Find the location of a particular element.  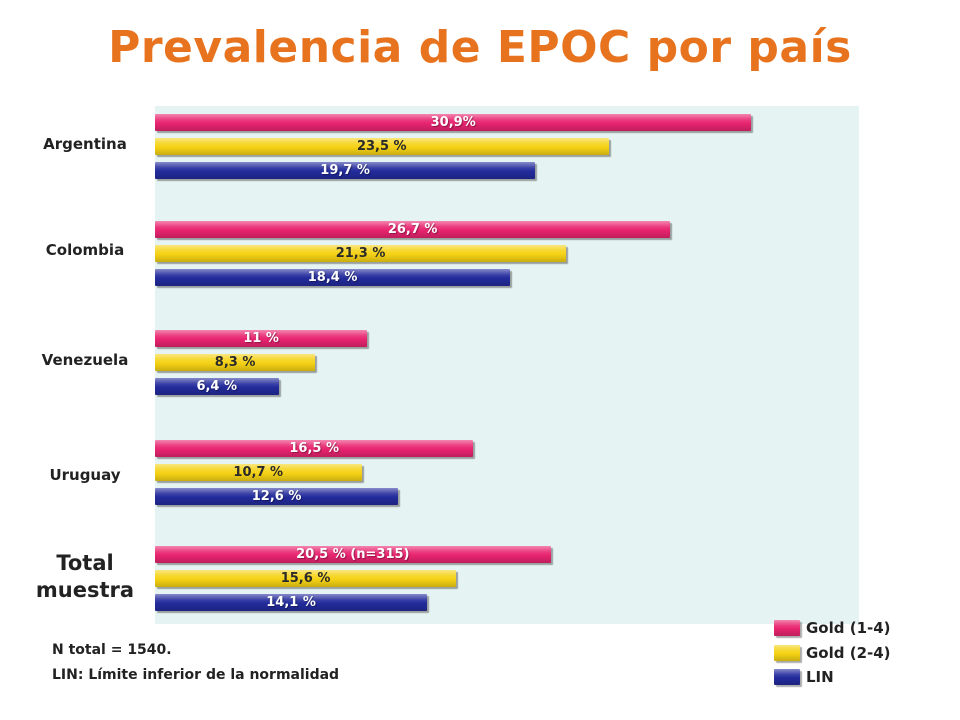

category-label: Venezuela is located at coordinates (85, 360).